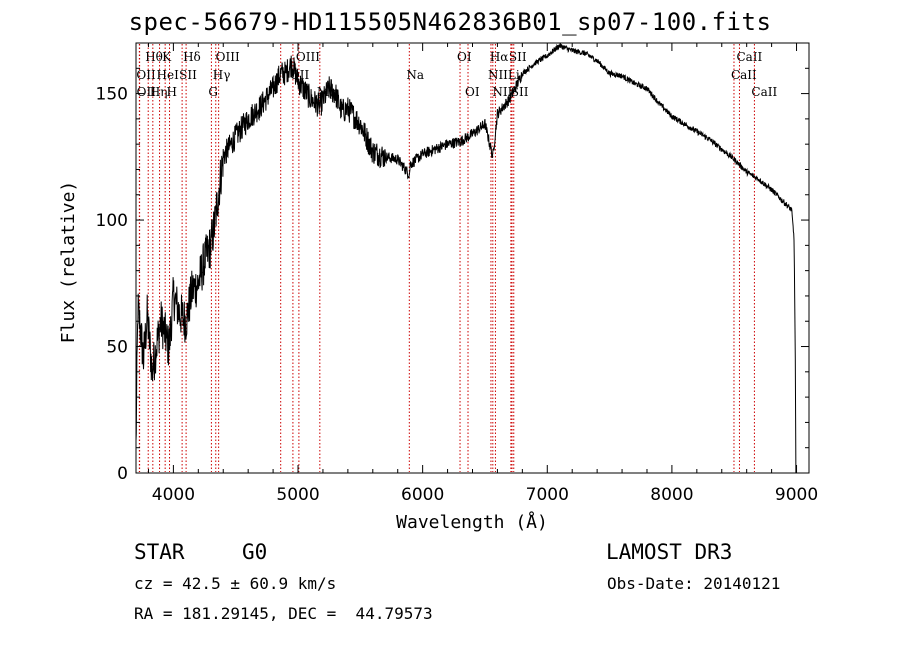 This screenshot has width=900, height=649. I want to click on y-tick-label: 100, so click(112, 221).